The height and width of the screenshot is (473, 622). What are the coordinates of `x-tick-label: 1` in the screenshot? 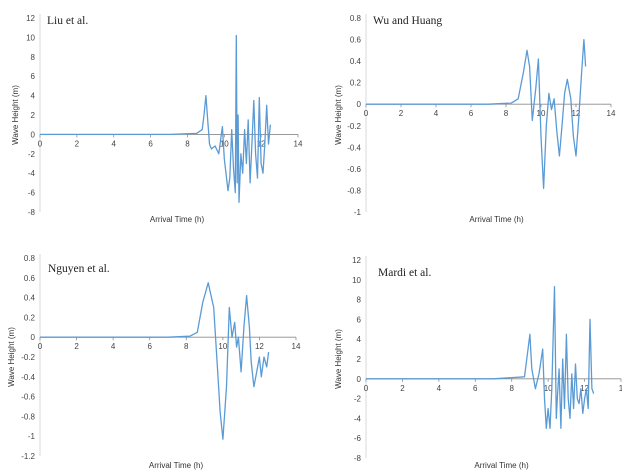 It's located at (620, 388).